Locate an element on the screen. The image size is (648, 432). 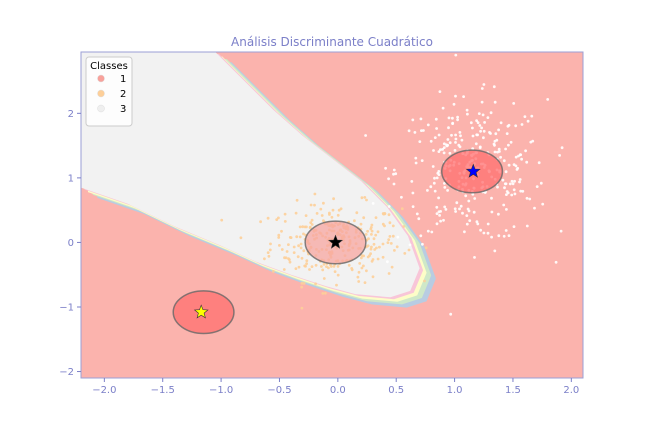
x-tick-label: 0.5 is located at coordinates (396, 390).